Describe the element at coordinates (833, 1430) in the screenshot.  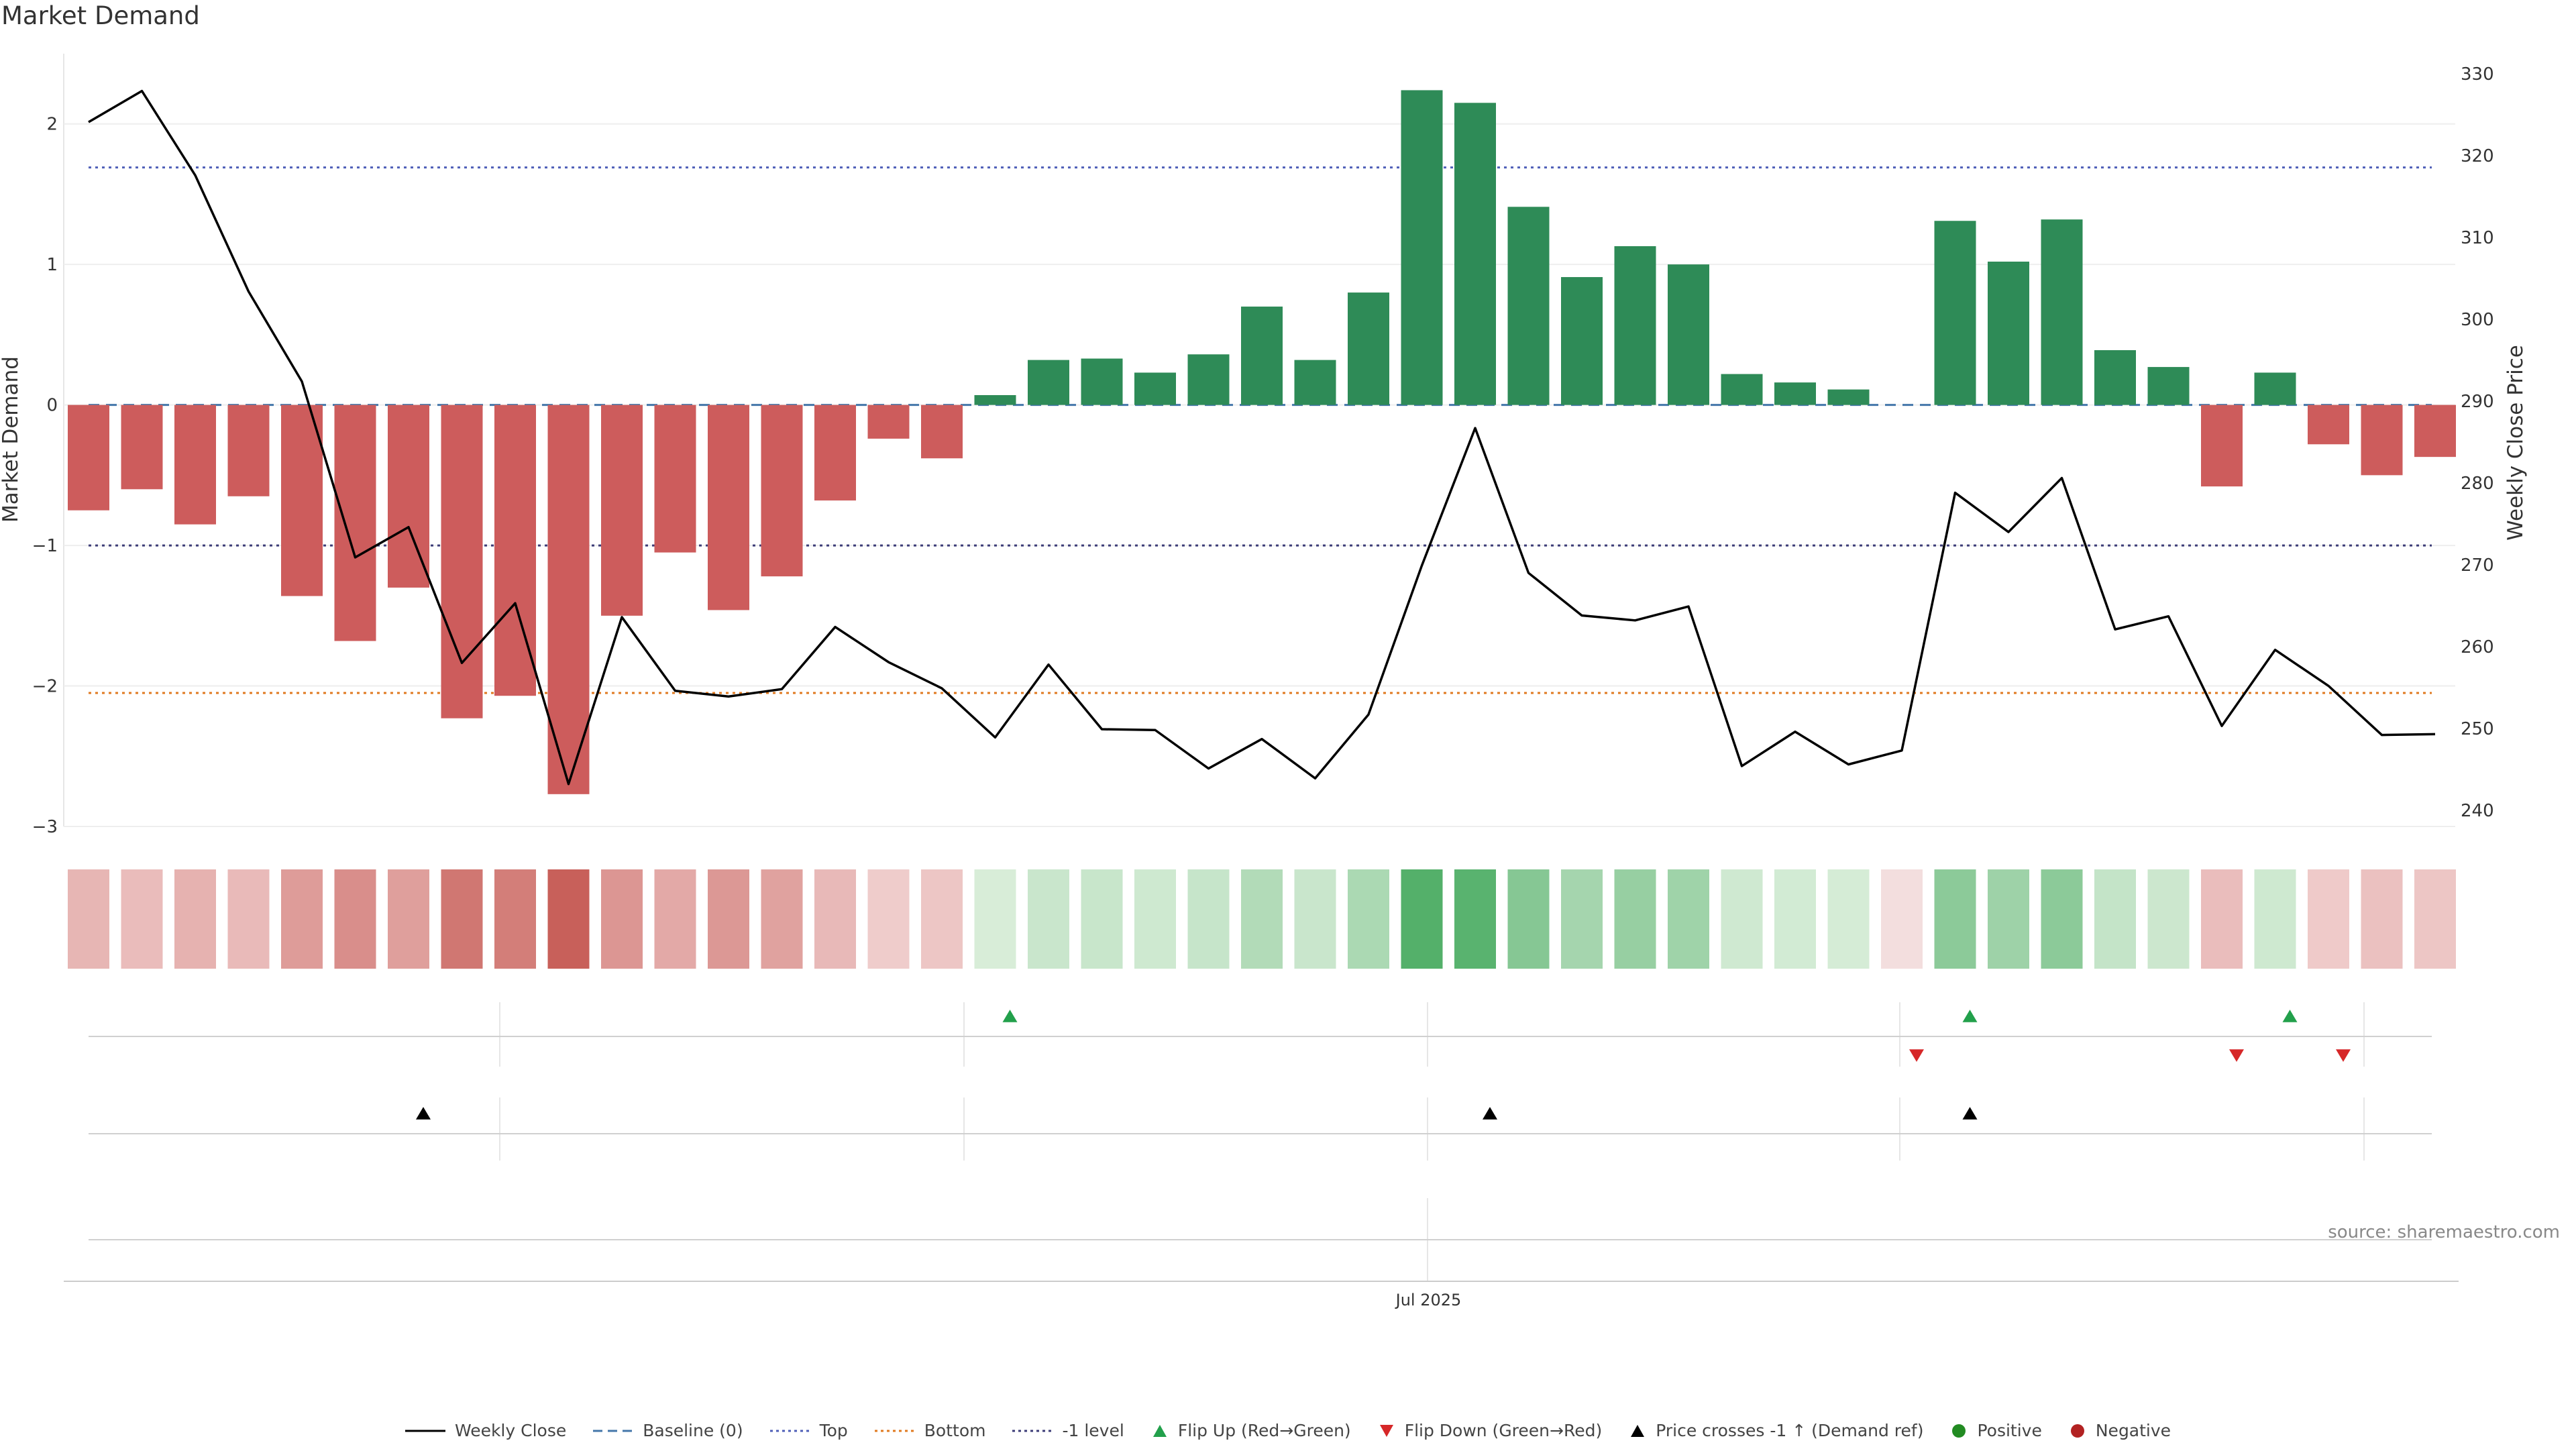
I see `legend-label: Top` at that location.